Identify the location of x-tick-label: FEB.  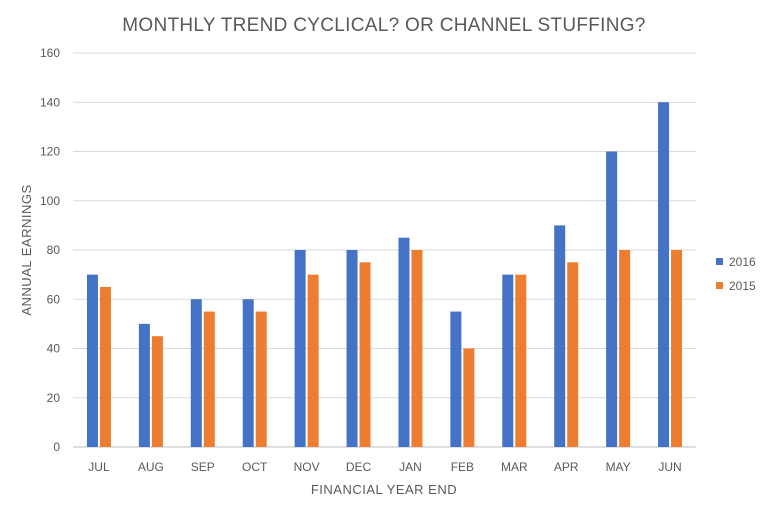
(462, 467).